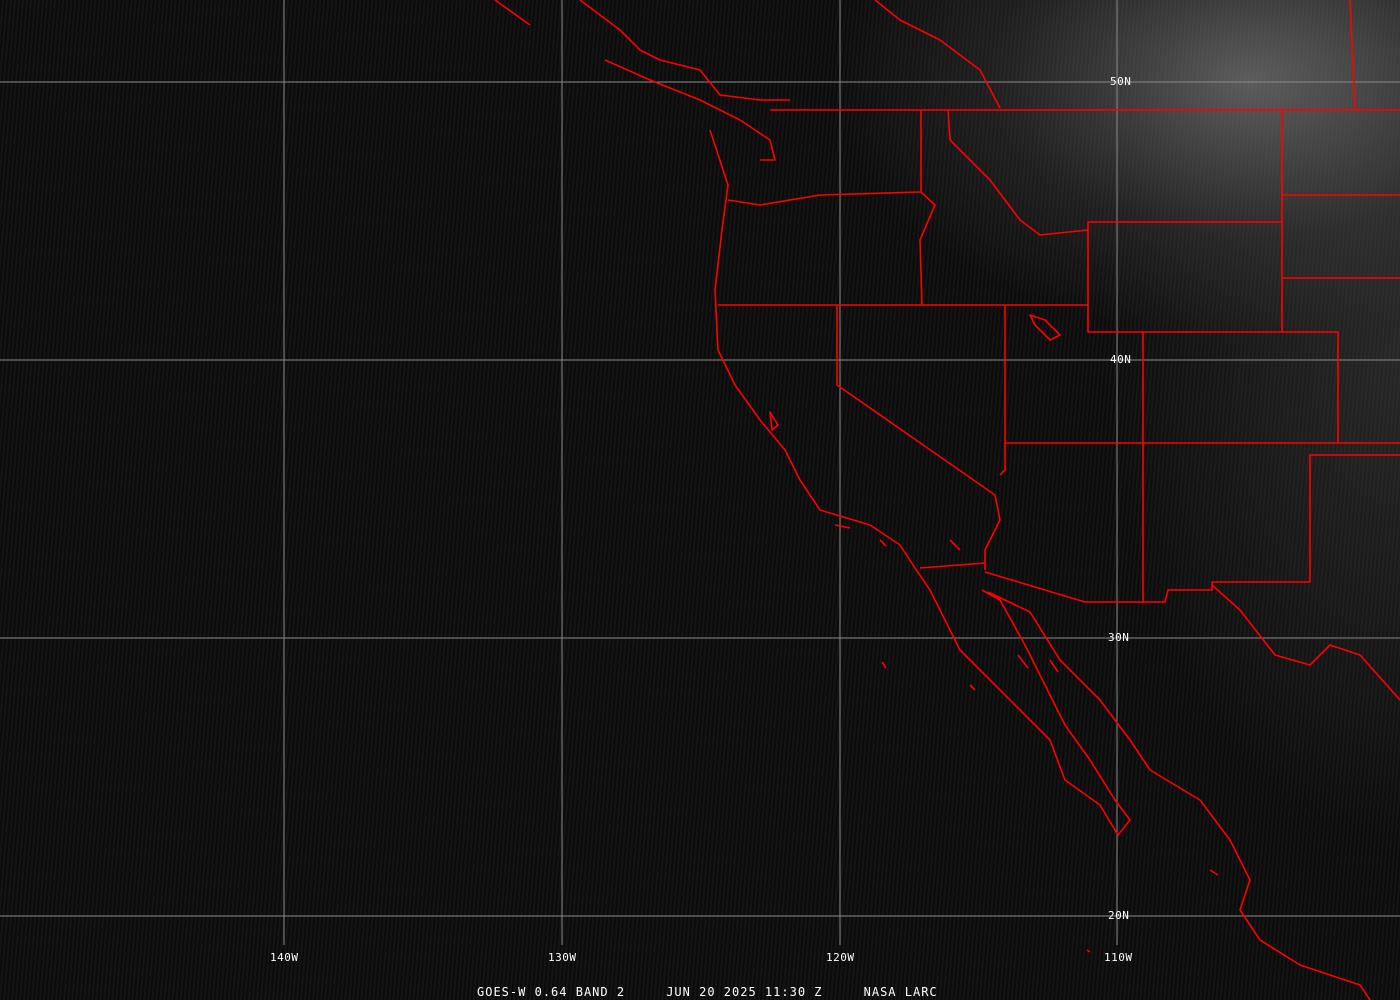  What do you see at coordinates (284, 957) in the screenshot?
I see `longitude-label: 140W` at bounding box center [284, 957].